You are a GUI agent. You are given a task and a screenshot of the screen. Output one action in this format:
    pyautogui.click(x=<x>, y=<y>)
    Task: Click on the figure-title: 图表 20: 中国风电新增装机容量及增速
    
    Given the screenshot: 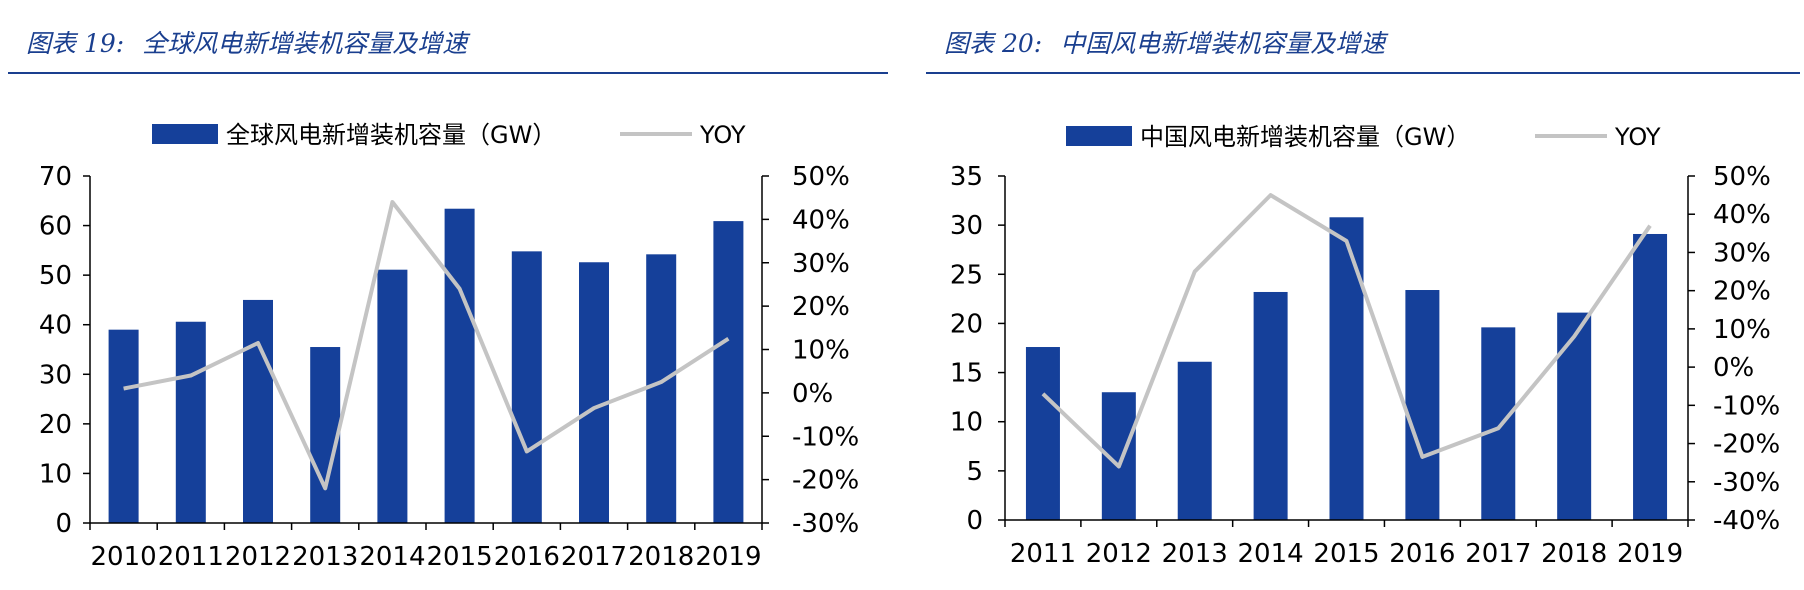 What is the action you would take?
    pyautogui.click(x=1164, y=42)
    